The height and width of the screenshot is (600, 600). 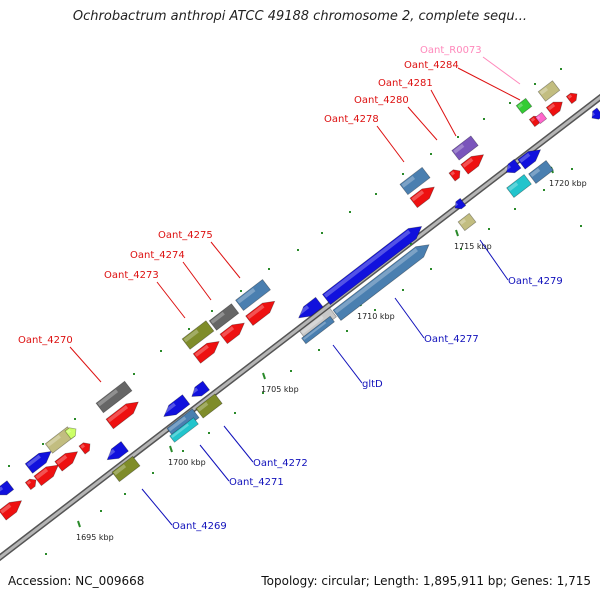 I want to click on gene-label: Oant_4277, so click(x=451, y=339).